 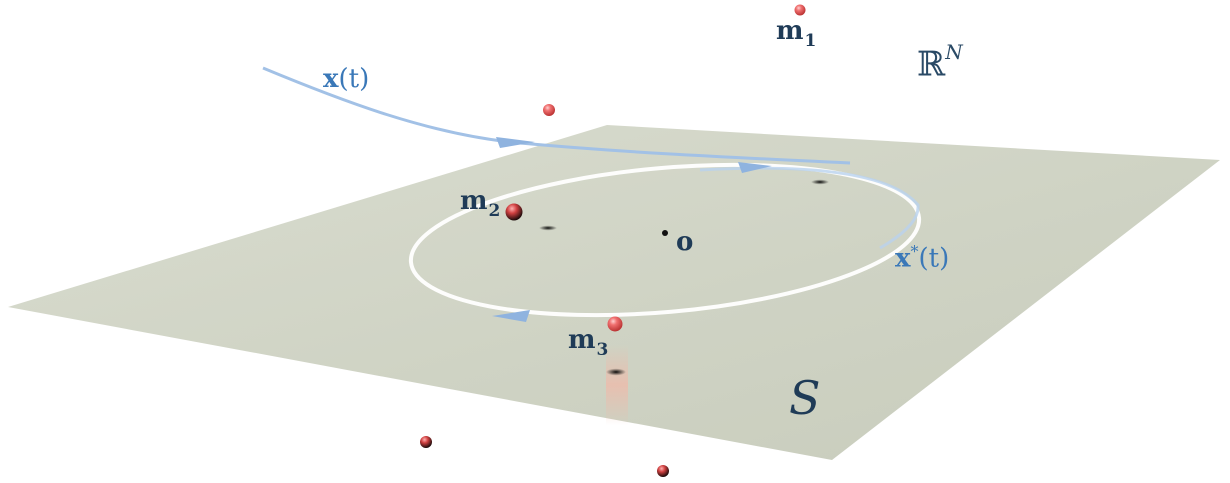 I want to click on point-lower-left, so click(x=426, y=442).